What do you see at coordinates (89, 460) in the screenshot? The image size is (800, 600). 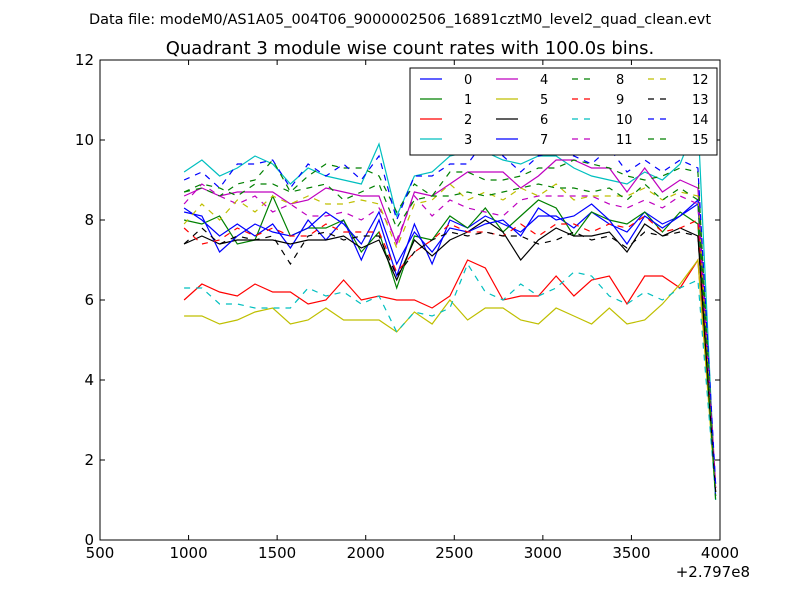 I see `y-tick-label: 2` at bounding box center [89, 460].